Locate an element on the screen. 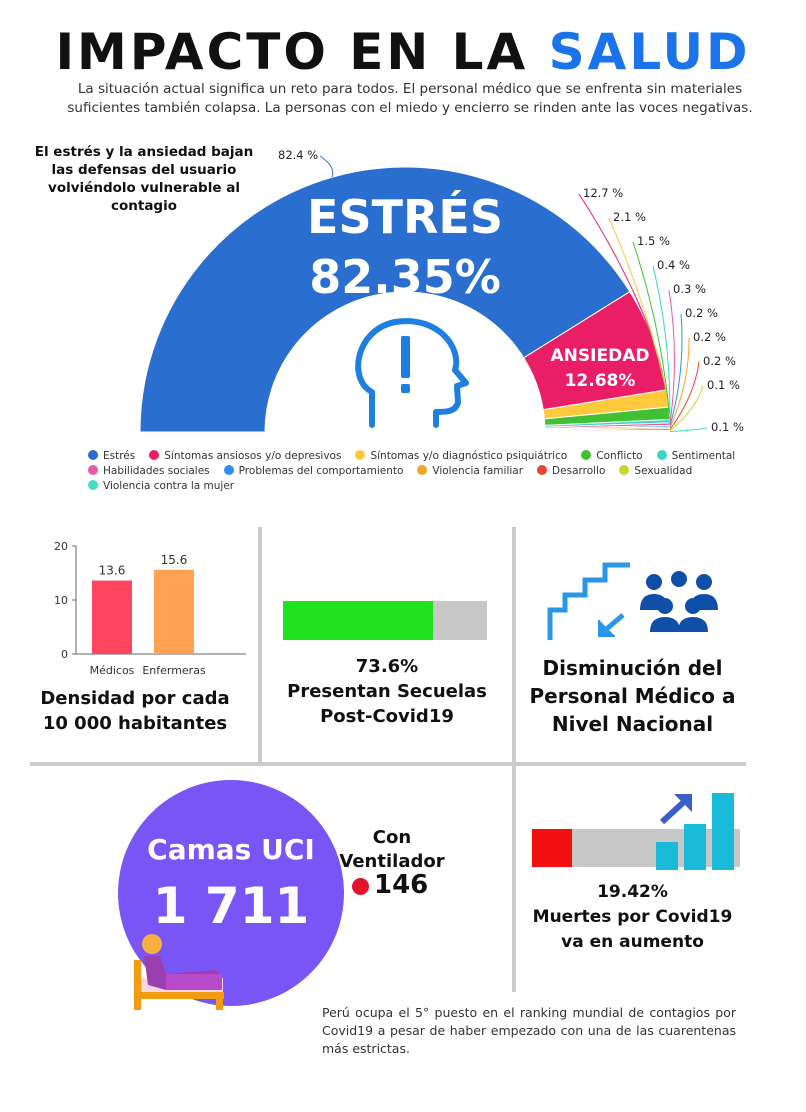 The height and width of the screenshot is (1112, 806). uci-value: 1 711 is located at coordinates (231, 906).